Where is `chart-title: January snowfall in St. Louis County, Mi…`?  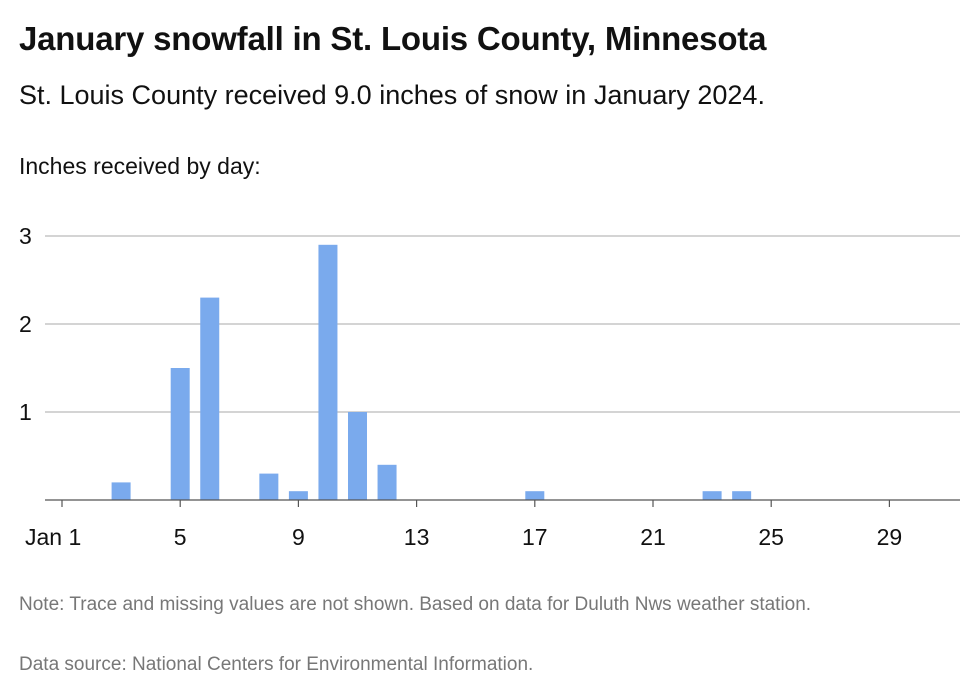
chart-title: January snowfall in St. Louis County, Mi… is located at coordinates (393, 38).